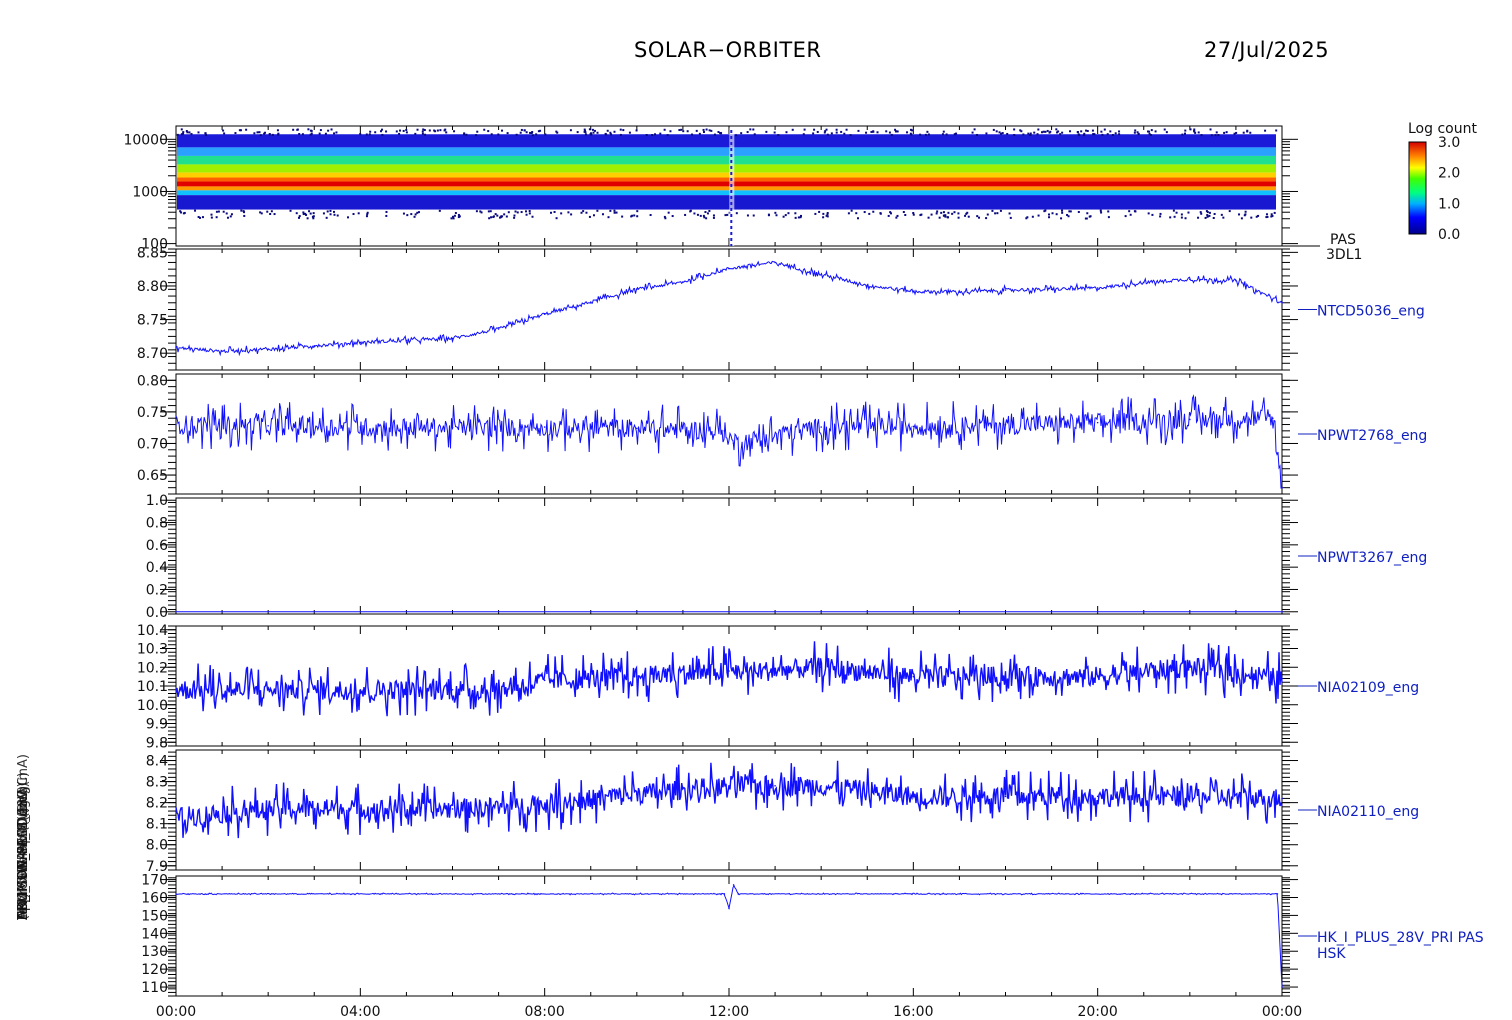  What do you see at coordinates (913, 1012) in the screenshot?
I see `x-tick-label: 16:00` at bounding box center [913, 1012].